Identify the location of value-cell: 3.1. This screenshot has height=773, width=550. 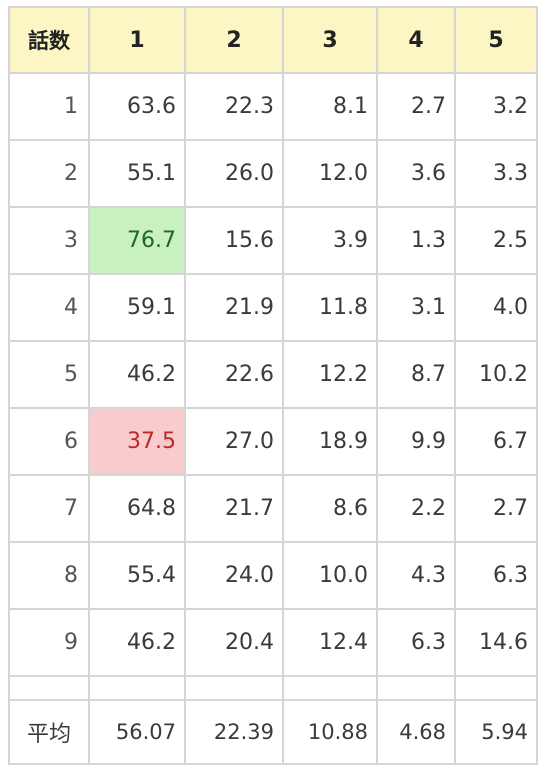
(416, 307).